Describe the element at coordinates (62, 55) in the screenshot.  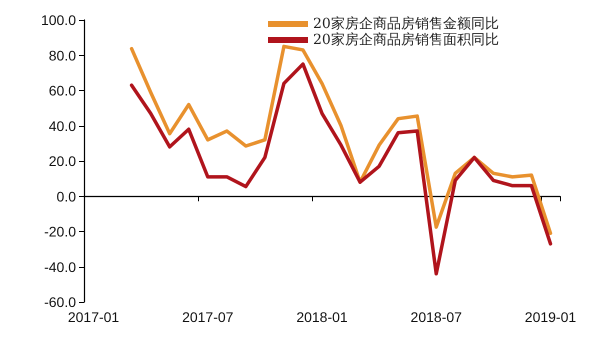
I see `y-tick-label: 80.0` at that location.